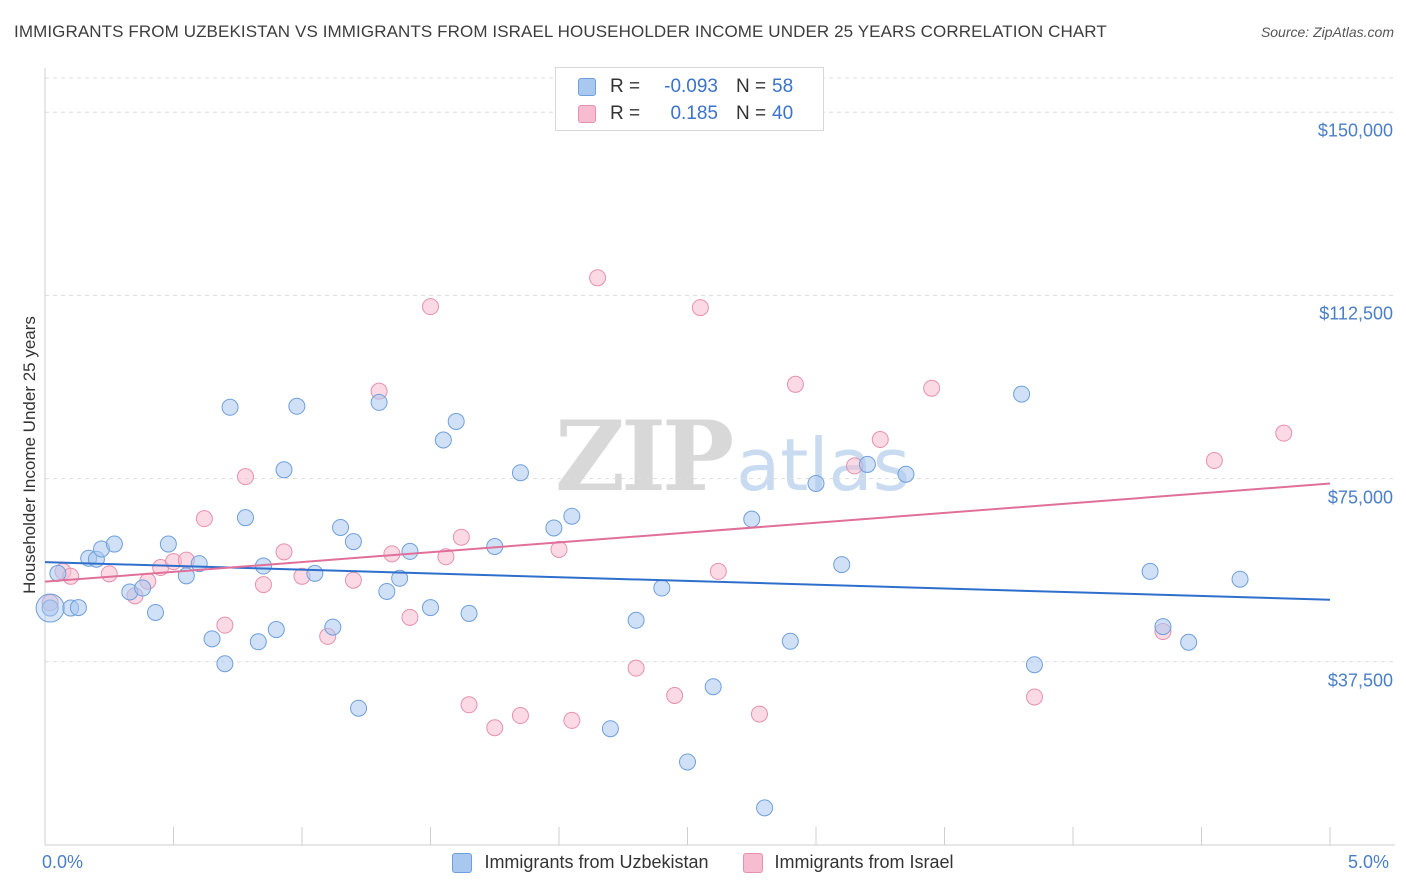 The width and height of the screenshot is (1406, 892). I want to click on series-legend-item-uzbekistan: Immigrants from Uzbekistan, so click(580, 862).